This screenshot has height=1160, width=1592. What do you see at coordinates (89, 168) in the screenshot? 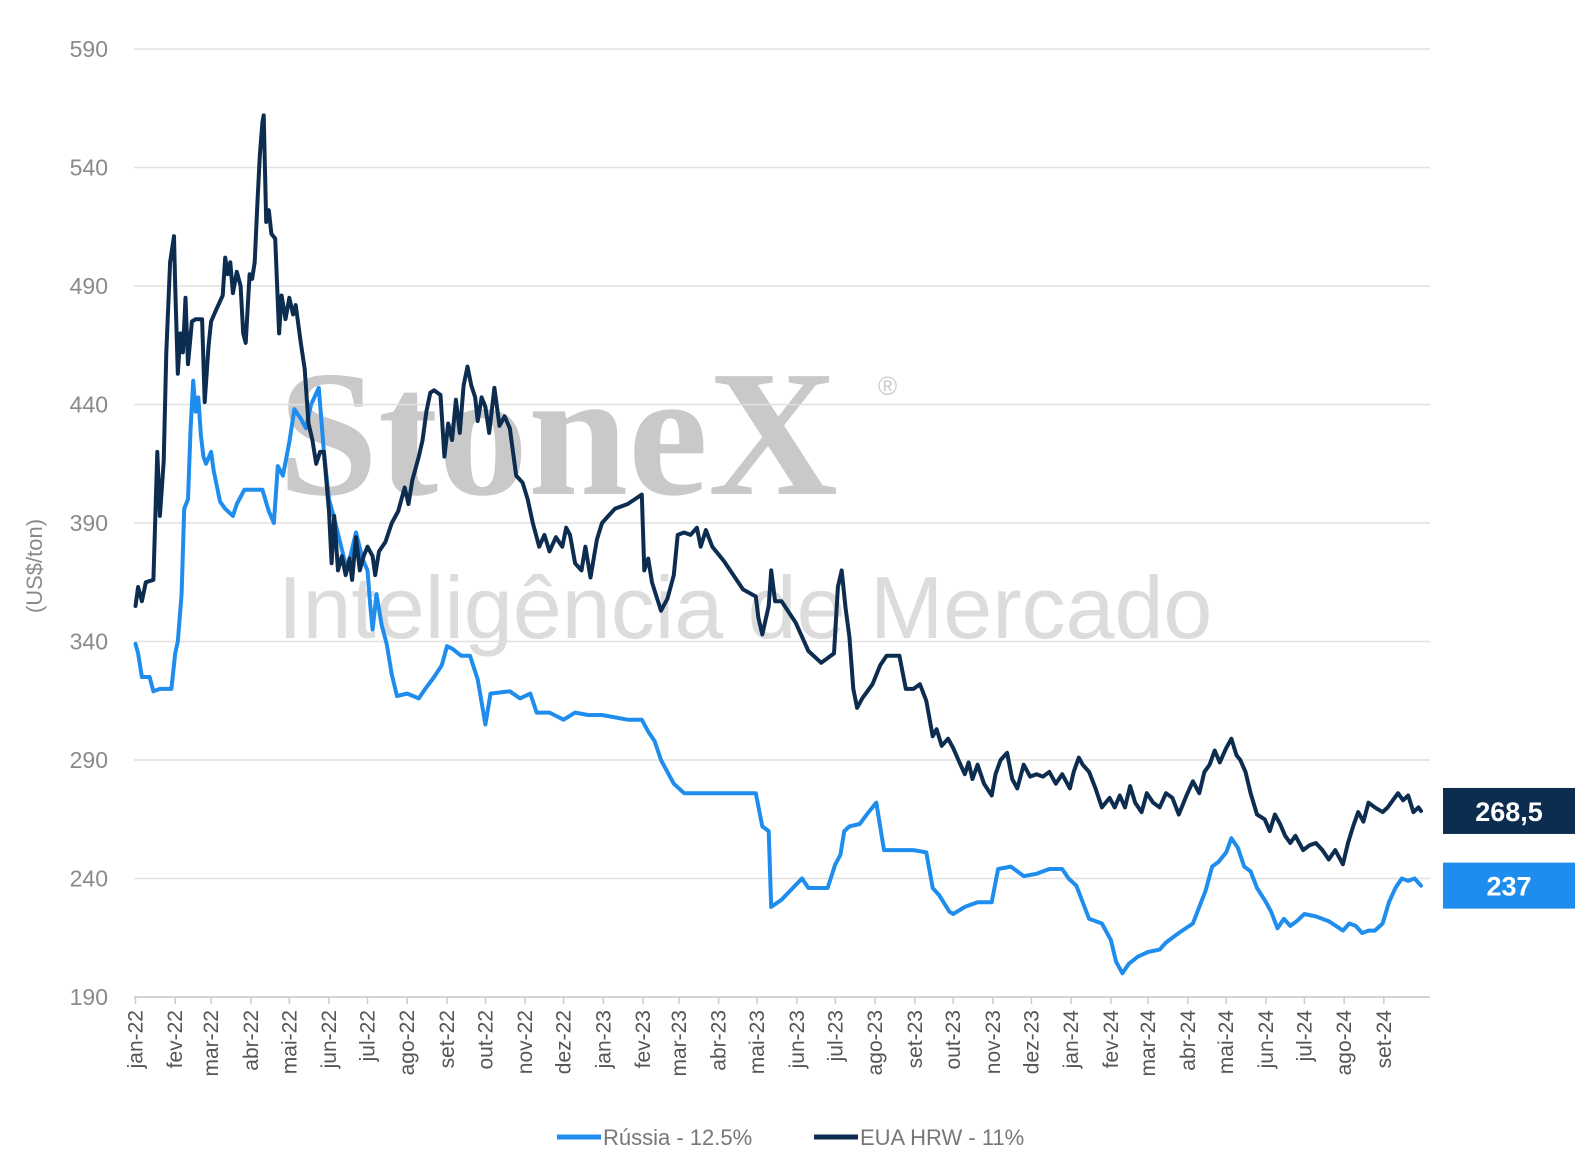
I see `y-tick-label: 540` at bounding box center [89, 168].